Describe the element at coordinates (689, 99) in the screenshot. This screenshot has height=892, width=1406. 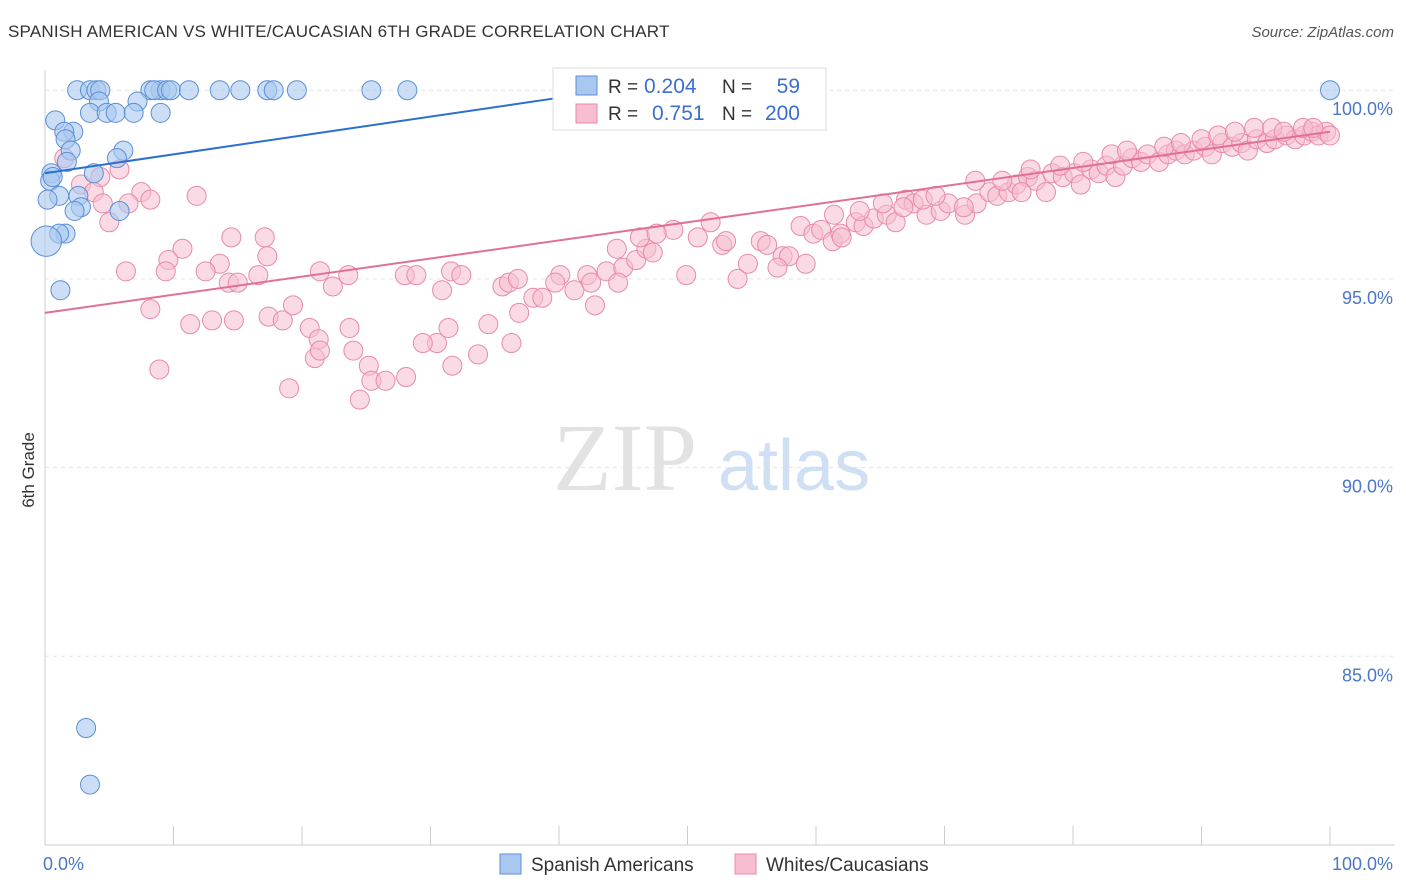
I see `stats-legend: R = 0.204 N = 59 R = 0.751 N = 200` at that location.